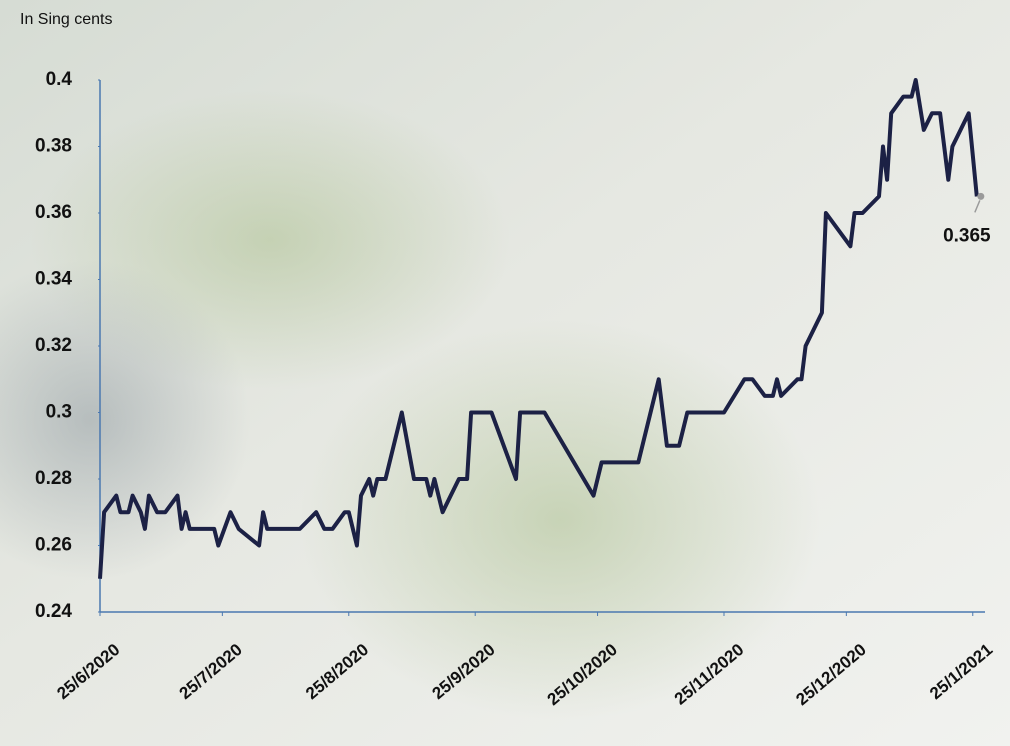 The width and height of the screenshot is (1010, 746). I want to click on y-axis-title: In Sing cents, so click(66, 19).